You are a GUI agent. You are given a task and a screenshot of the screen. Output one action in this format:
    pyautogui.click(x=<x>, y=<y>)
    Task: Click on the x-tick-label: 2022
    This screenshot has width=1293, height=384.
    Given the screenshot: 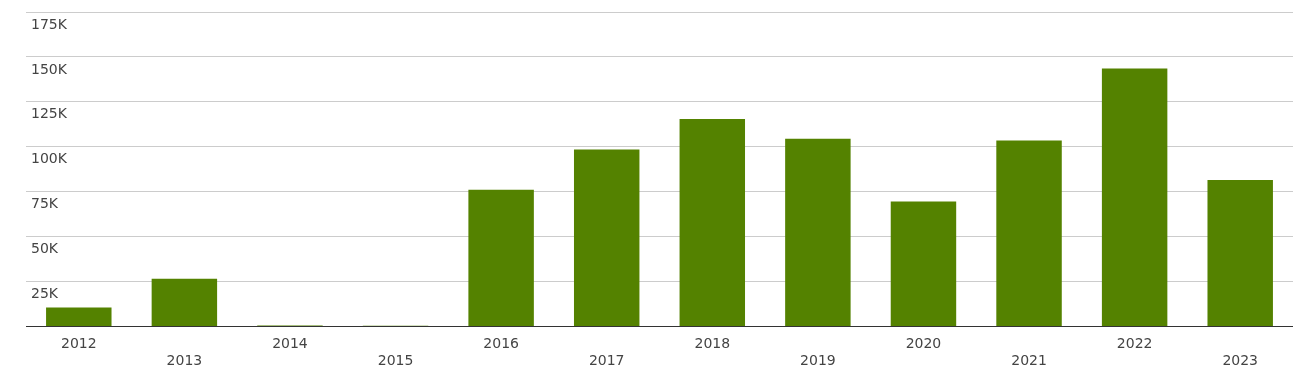 What is the action you would take?
    pyautogui.click(x=1134, y=343)
    